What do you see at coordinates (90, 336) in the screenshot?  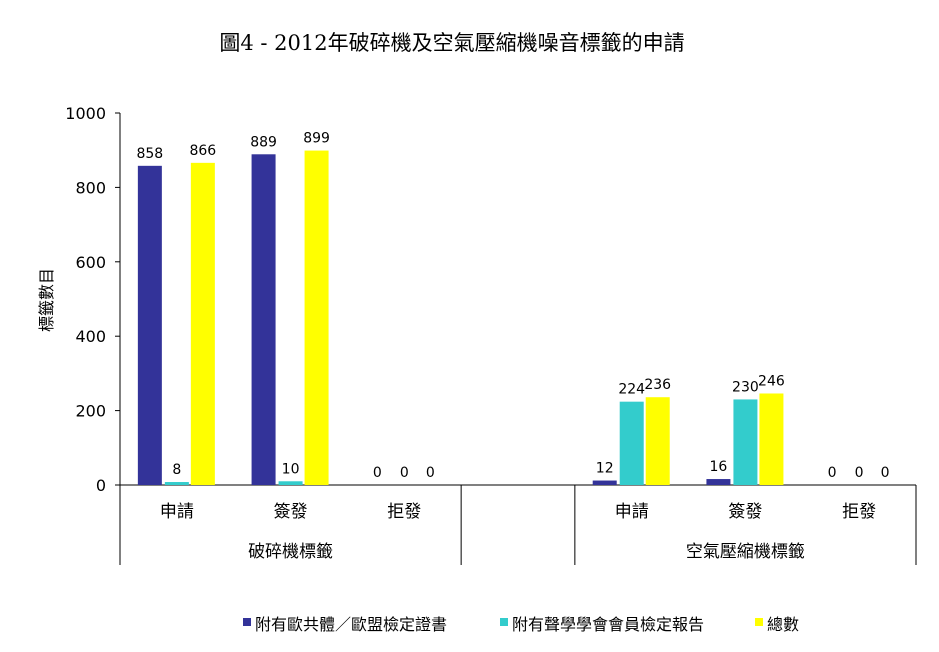 I see `y-tick-label: 400` at bounding box center [90, 336].